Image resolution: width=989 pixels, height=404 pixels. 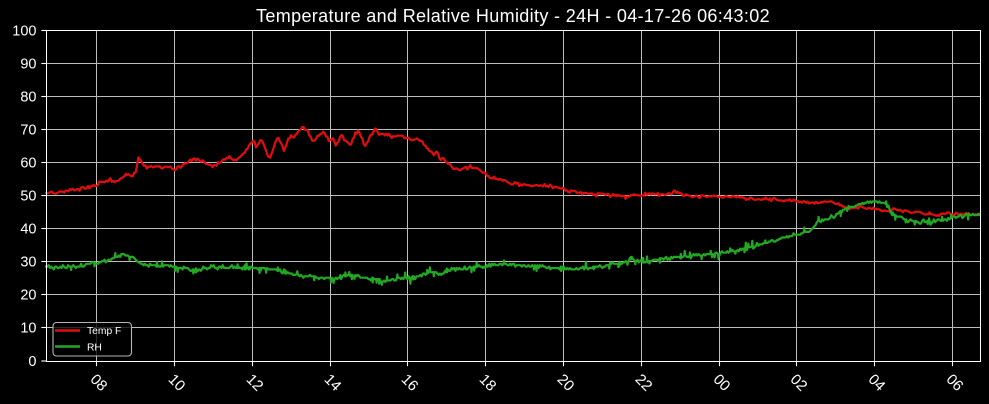 I want to click on svg-text: RH, so click(x=94, y=347).